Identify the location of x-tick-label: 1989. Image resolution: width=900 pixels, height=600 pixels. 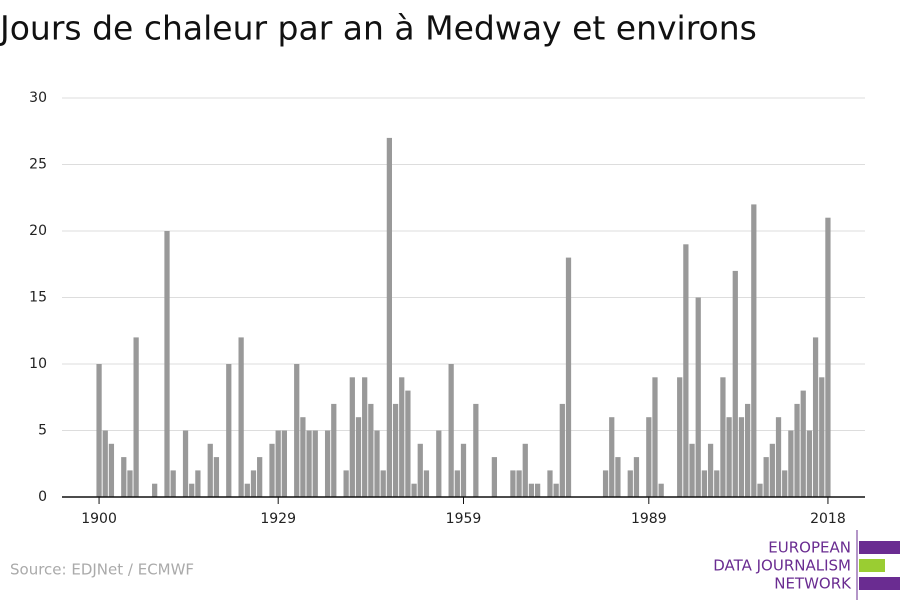
(649, 519).